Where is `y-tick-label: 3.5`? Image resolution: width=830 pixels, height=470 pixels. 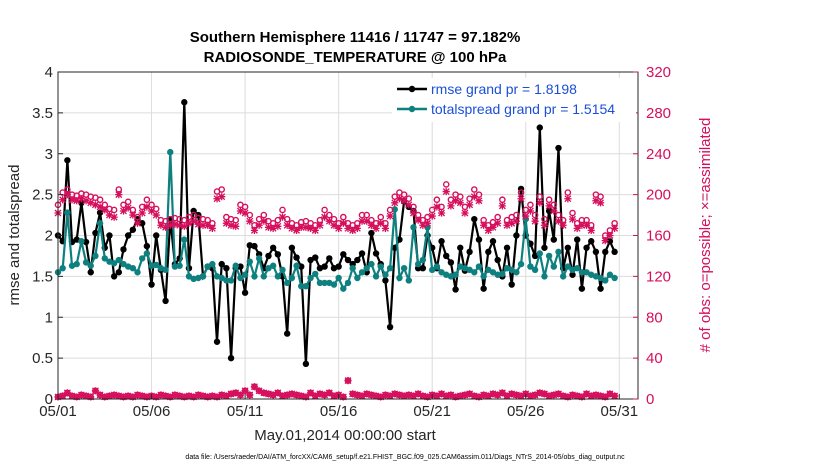 y-tick-label: 3.5 is located at coordinates (42, 113).